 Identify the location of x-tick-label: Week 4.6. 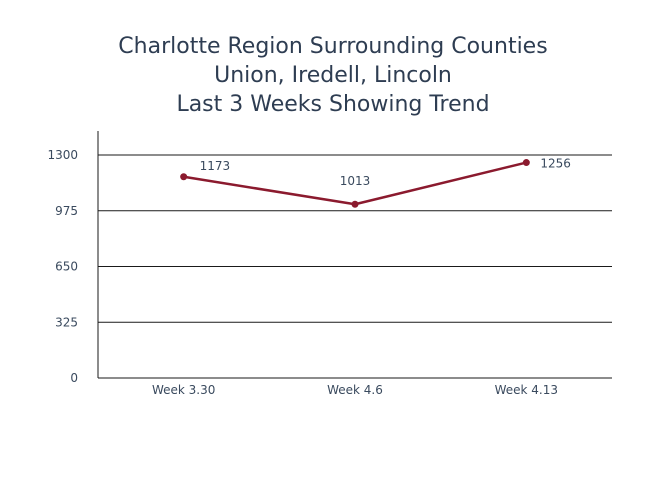
(355, 390).